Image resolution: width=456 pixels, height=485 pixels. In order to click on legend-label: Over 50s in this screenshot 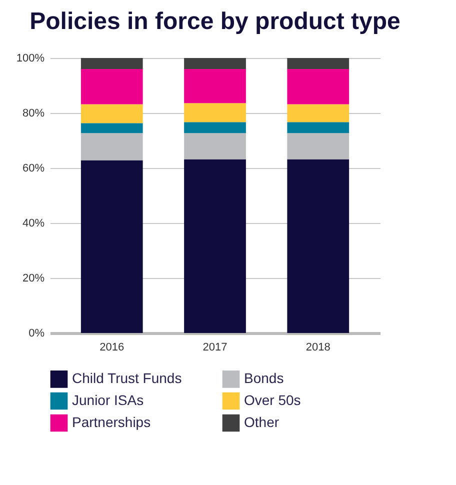, I will do `click(272, 400)`.